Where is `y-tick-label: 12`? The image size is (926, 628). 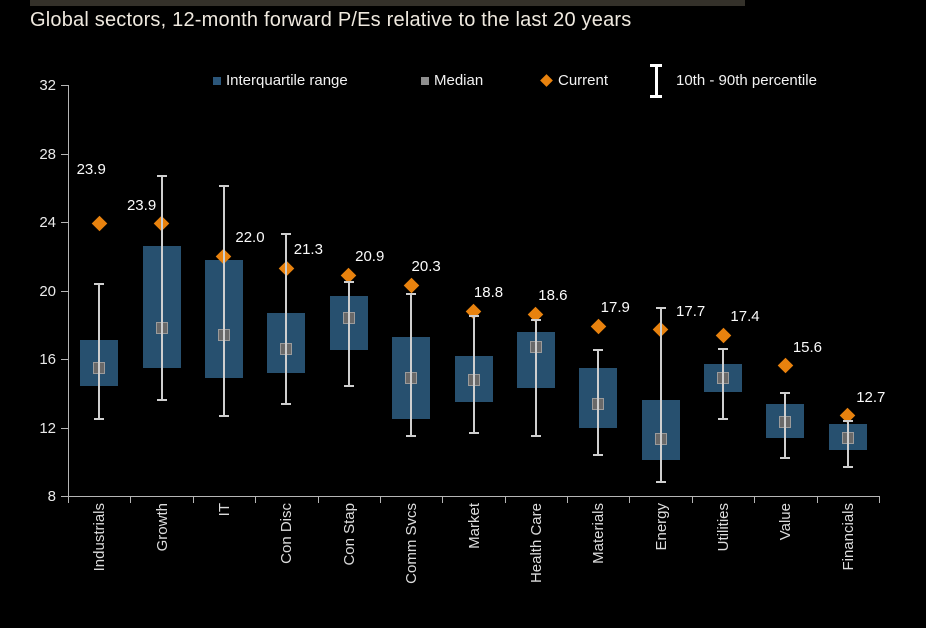
y-tick-label: 12 is located at coordinates (47, 428).